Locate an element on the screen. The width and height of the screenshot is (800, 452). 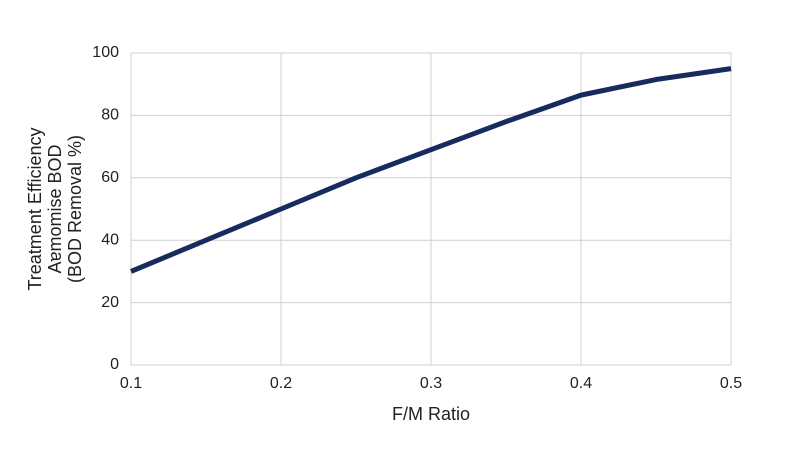
y-tick-label: 100 is located at coordinates (105, 52).